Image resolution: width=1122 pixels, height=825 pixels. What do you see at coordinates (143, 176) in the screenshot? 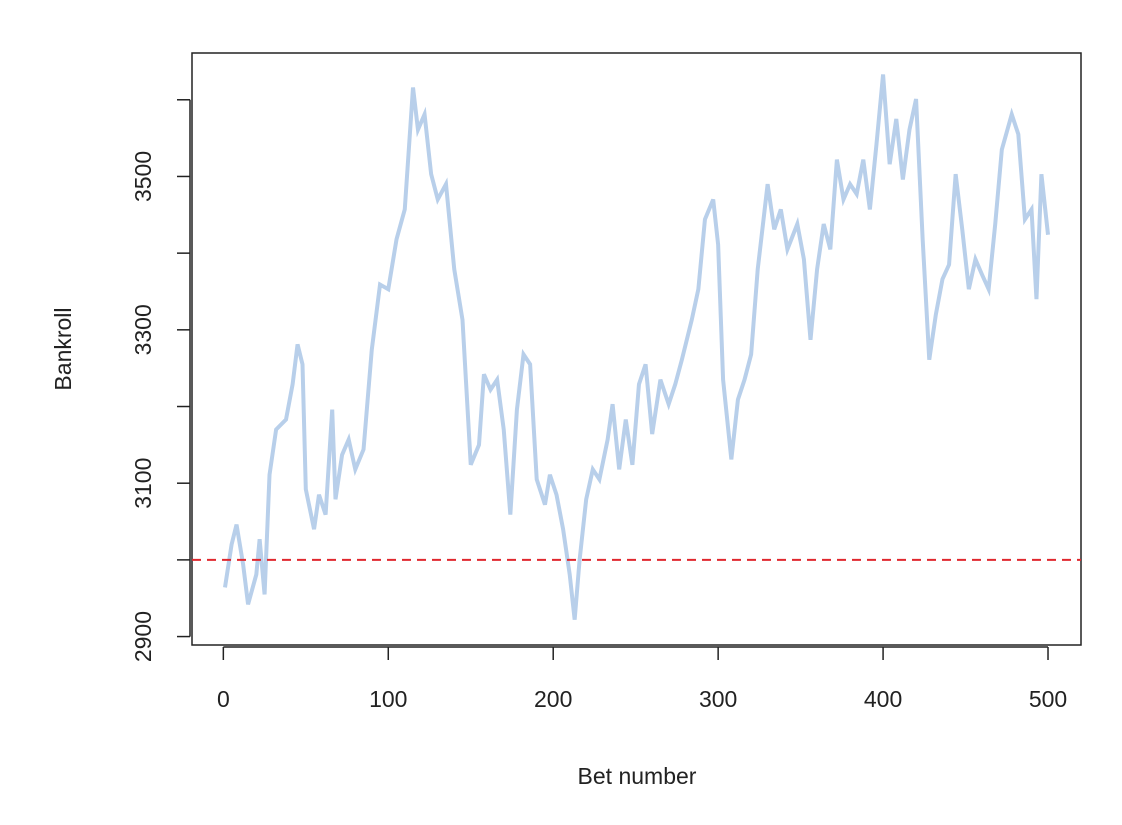
I see `y-tick-label: 3500` at bounding box center [143, 176].